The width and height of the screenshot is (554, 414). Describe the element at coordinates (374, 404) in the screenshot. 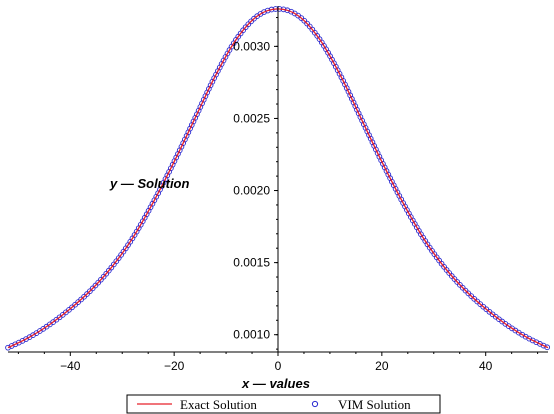

I see `legend-vim-label: VIM Solution` at that location.